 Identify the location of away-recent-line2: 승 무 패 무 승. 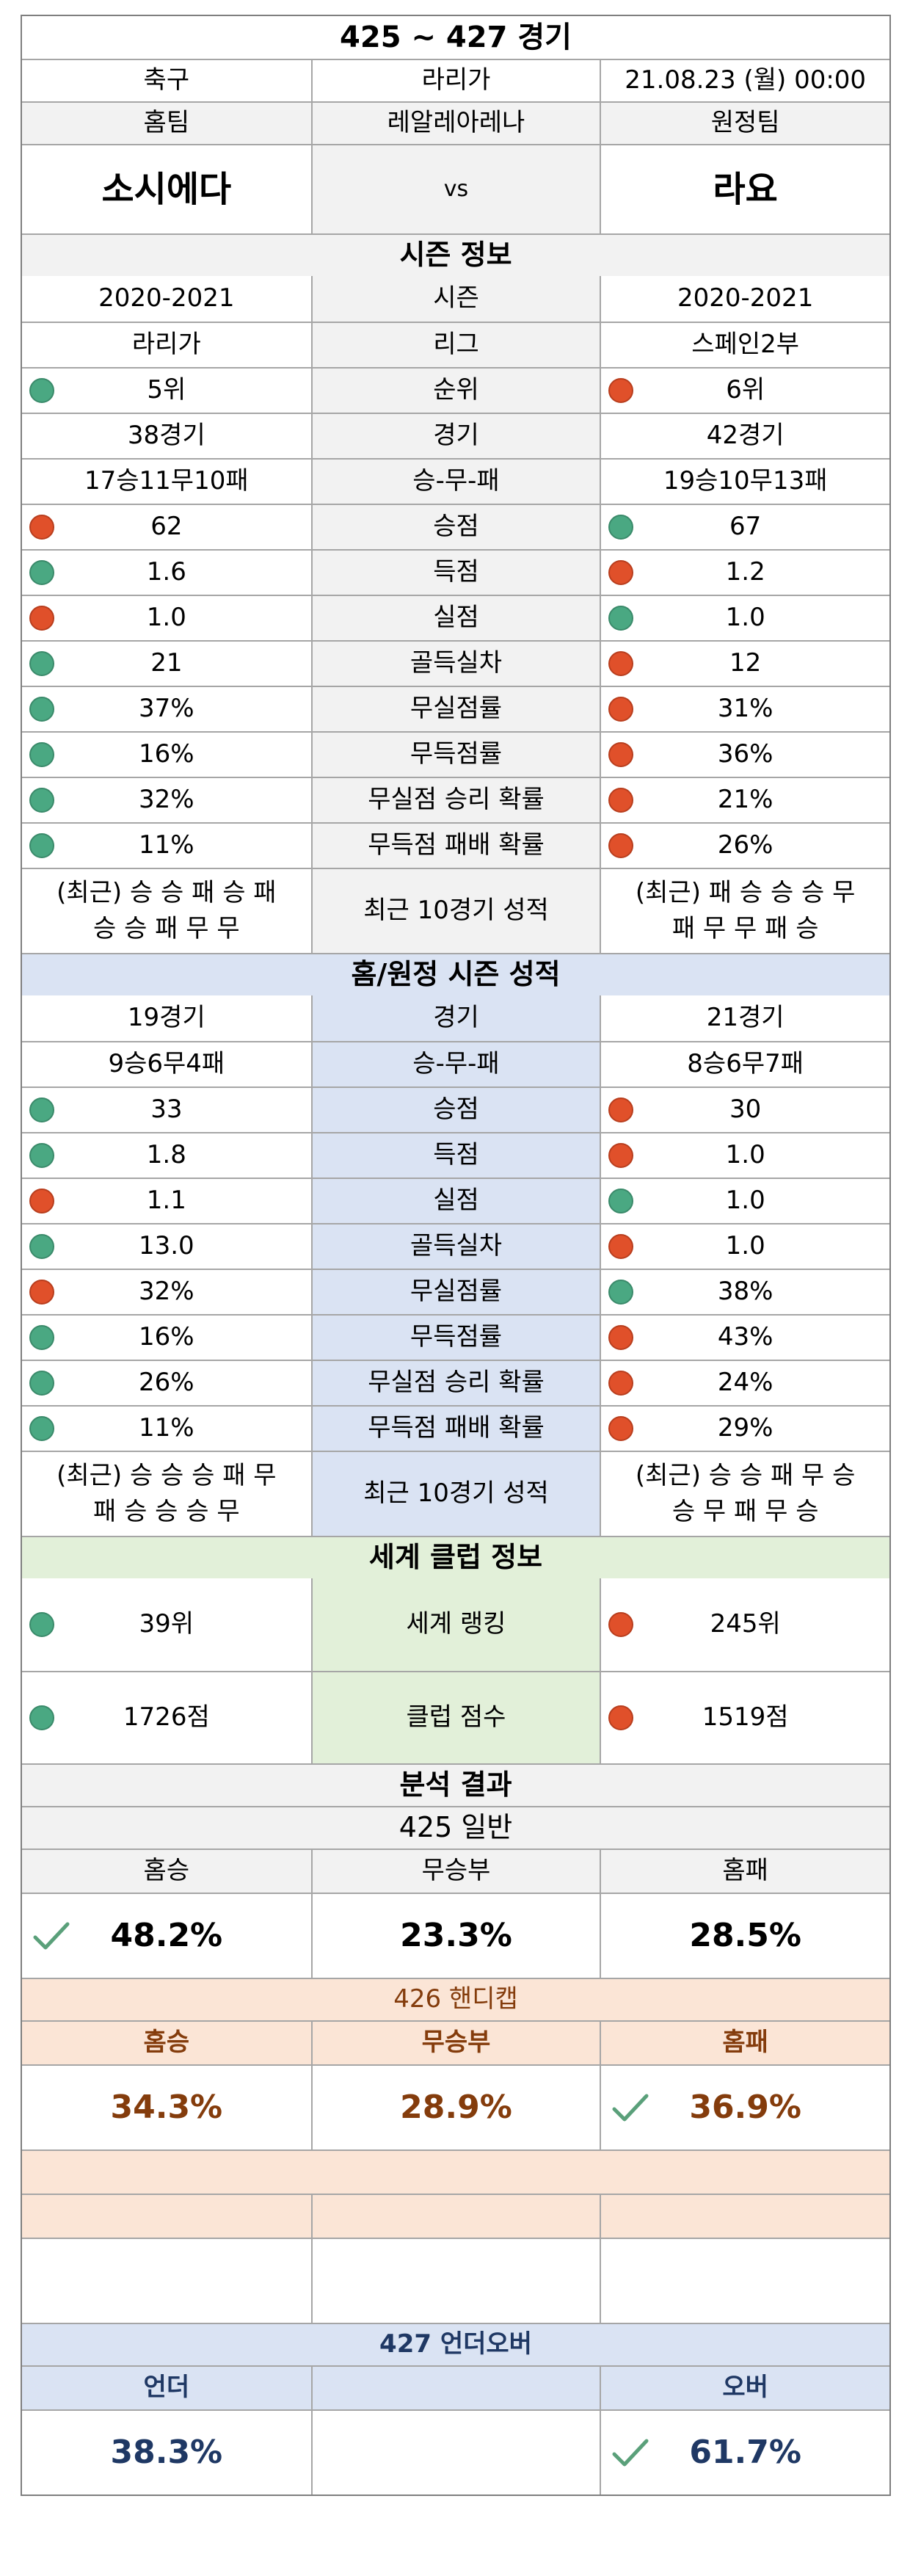
(745, 1511).